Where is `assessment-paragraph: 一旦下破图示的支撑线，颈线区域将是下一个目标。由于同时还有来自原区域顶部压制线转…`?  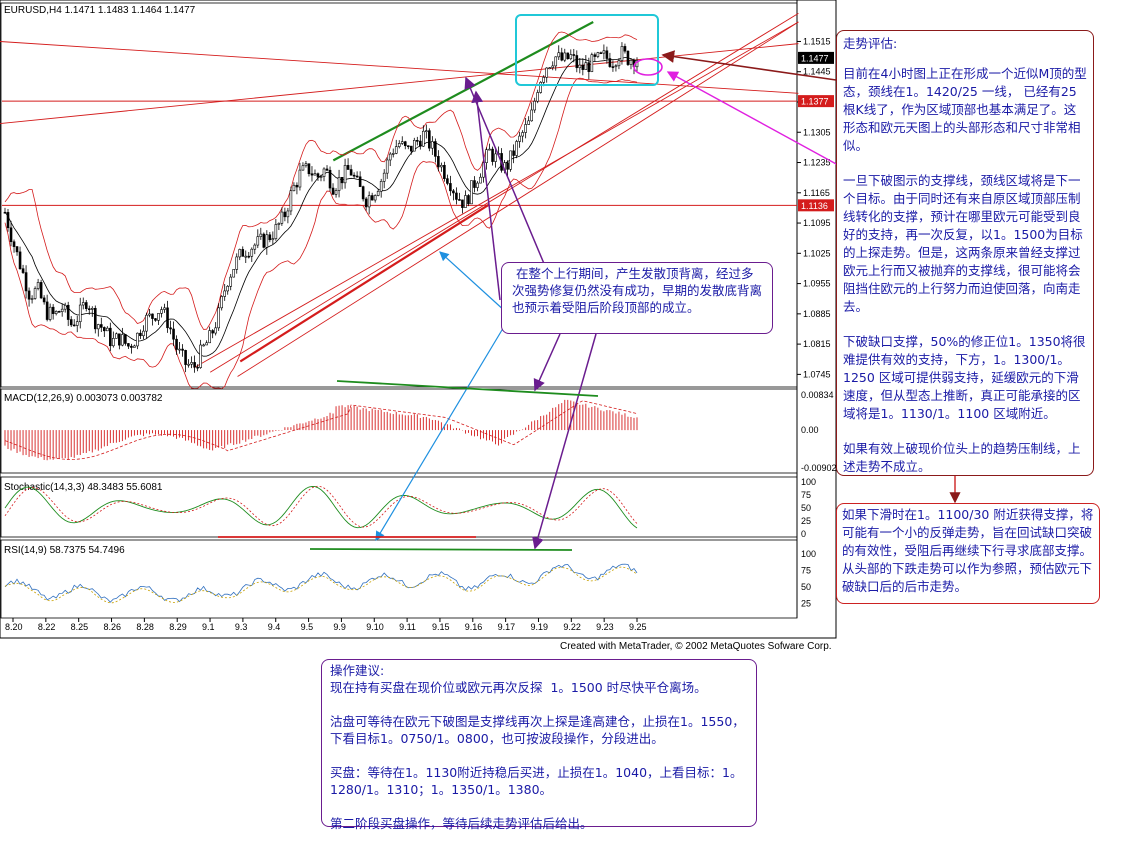
assessment-paragraph: 一旦下破图示的支撑线，颈线区域将是下一个目标。由于同时还有来自原区域顶部压制线转… is located at coordinates (963, 243).